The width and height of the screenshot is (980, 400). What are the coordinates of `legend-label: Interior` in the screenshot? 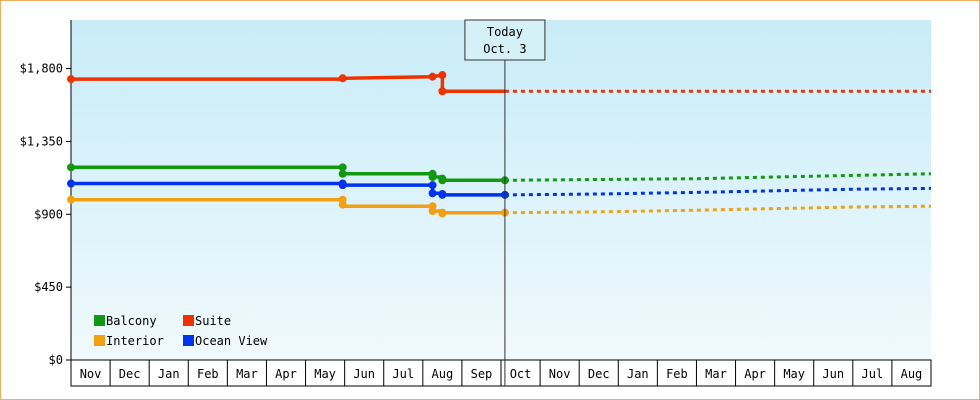 It's located at (135, 341).